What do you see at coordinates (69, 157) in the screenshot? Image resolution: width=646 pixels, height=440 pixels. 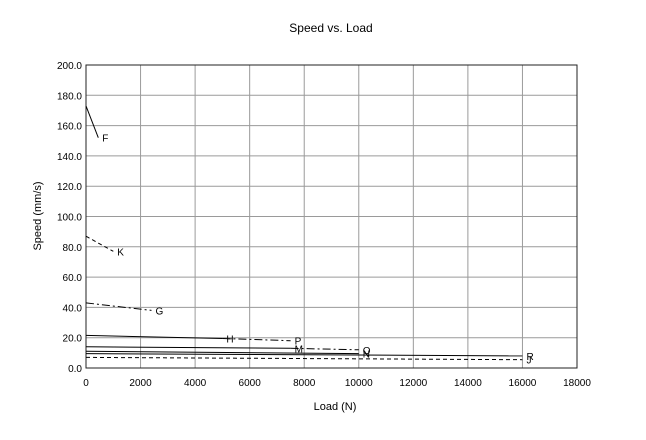 I see `y-tick-label: 140.0` at bounding box center [69, 157].